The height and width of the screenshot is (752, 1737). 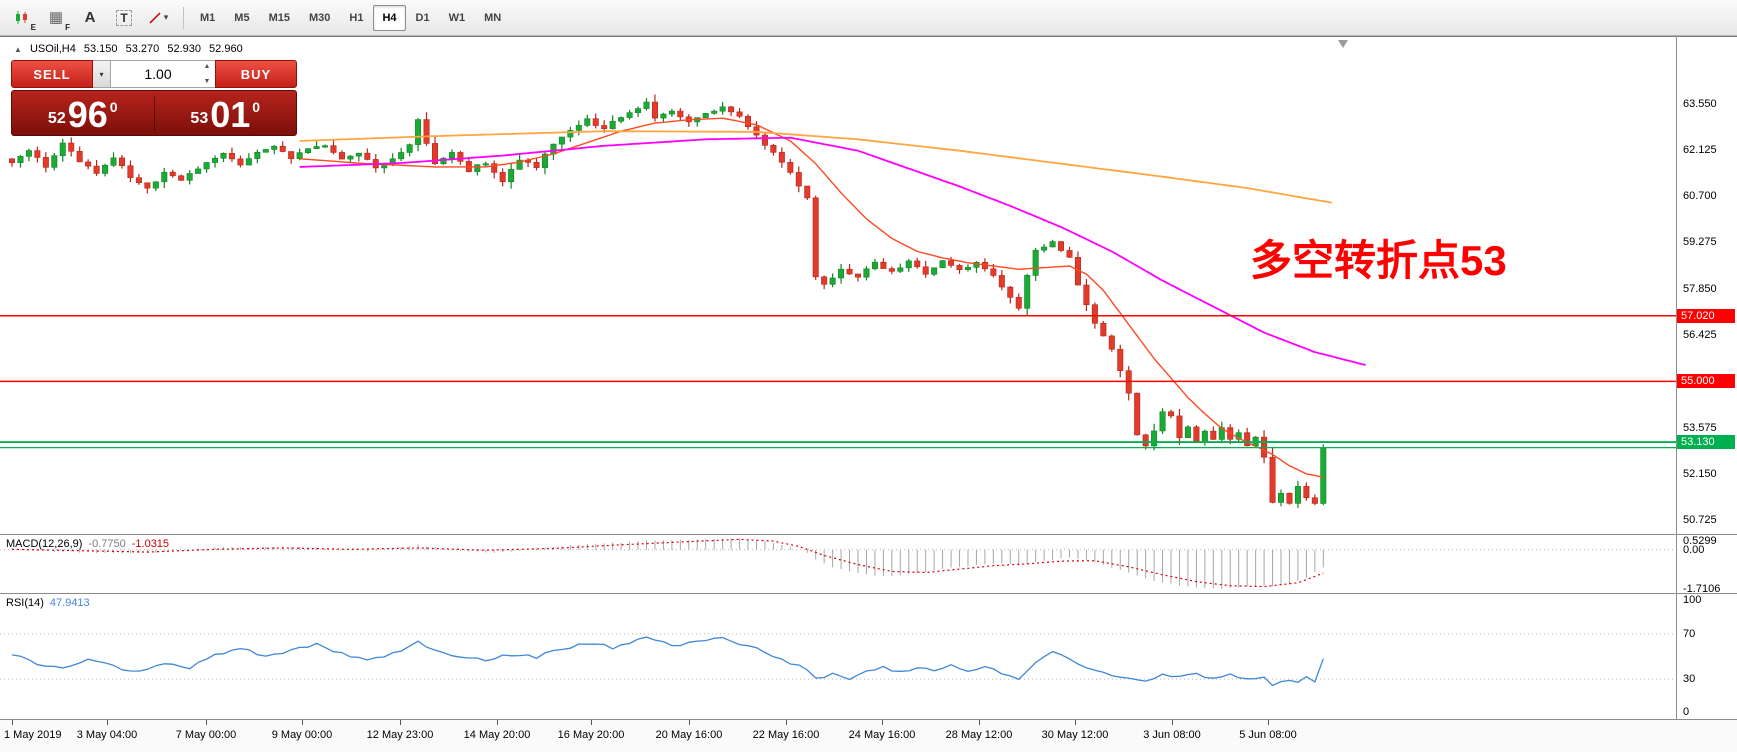 What do you see at coordinates (422, 17) in the screenshot?
I see `tf-button-d1: D1` at bounding box center [422, 17].